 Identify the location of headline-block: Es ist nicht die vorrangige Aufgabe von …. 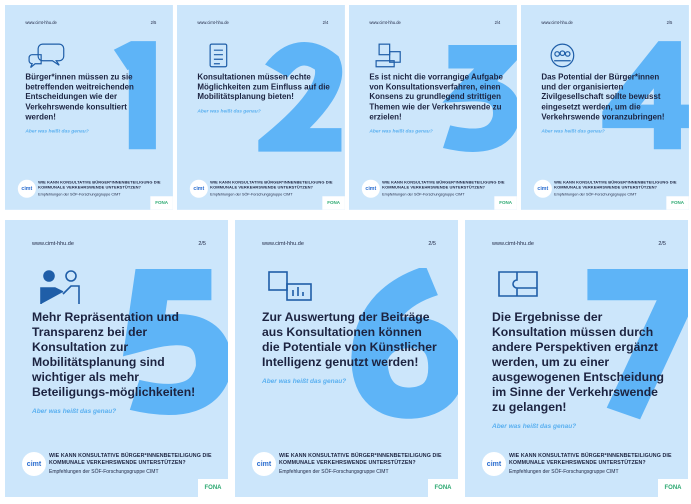
(436, 103).